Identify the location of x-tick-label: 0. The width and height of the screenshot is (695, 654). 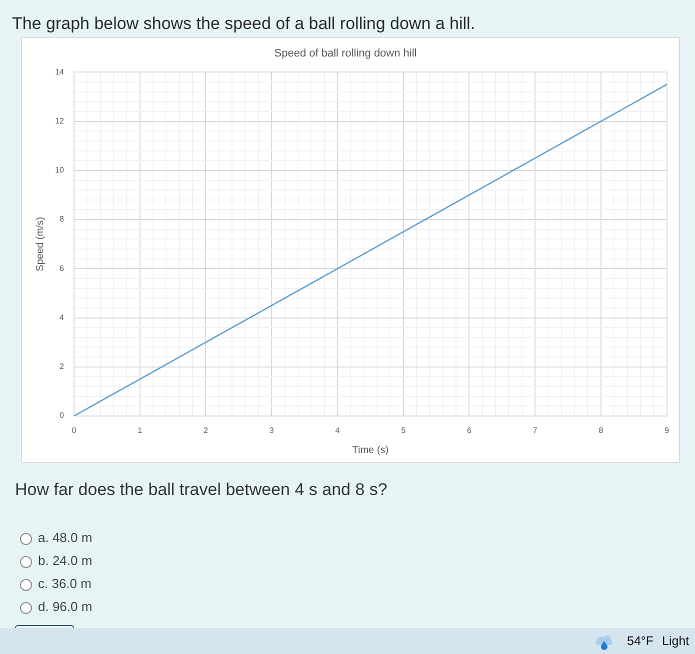
(74, 431).